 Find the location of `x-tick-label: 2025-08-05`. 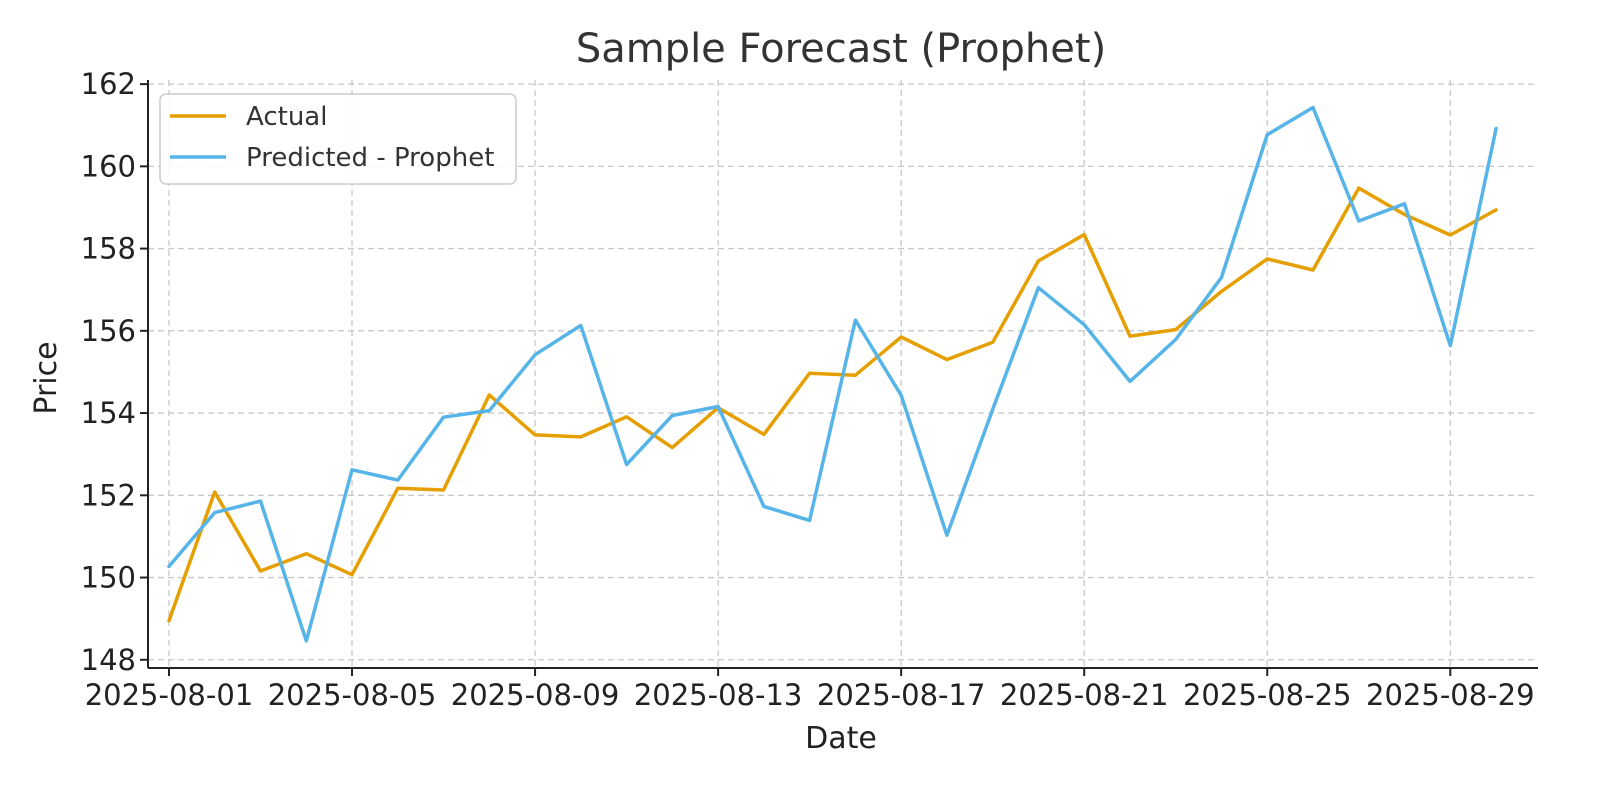

x-tick-label: 2025-08-05 is located at coordinates (352, 695).